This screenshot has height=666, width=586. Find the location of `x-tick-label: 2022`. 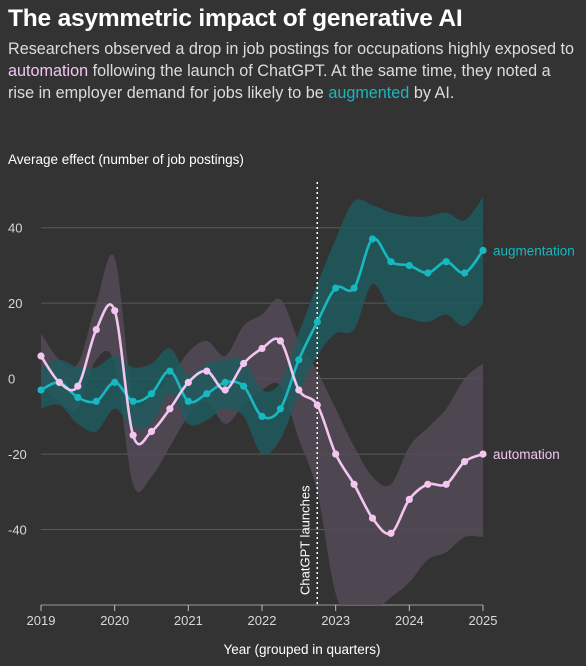

x-tick-label: 2022 is located at coordinates (262, 620).